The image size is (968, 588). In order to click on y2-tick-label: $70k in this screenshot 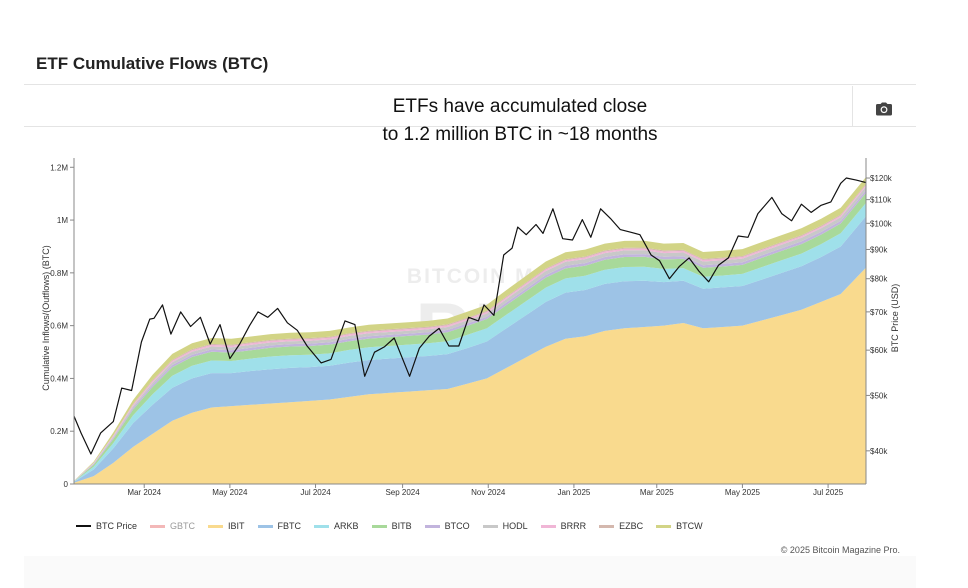, I will do `click(879, 312)`.